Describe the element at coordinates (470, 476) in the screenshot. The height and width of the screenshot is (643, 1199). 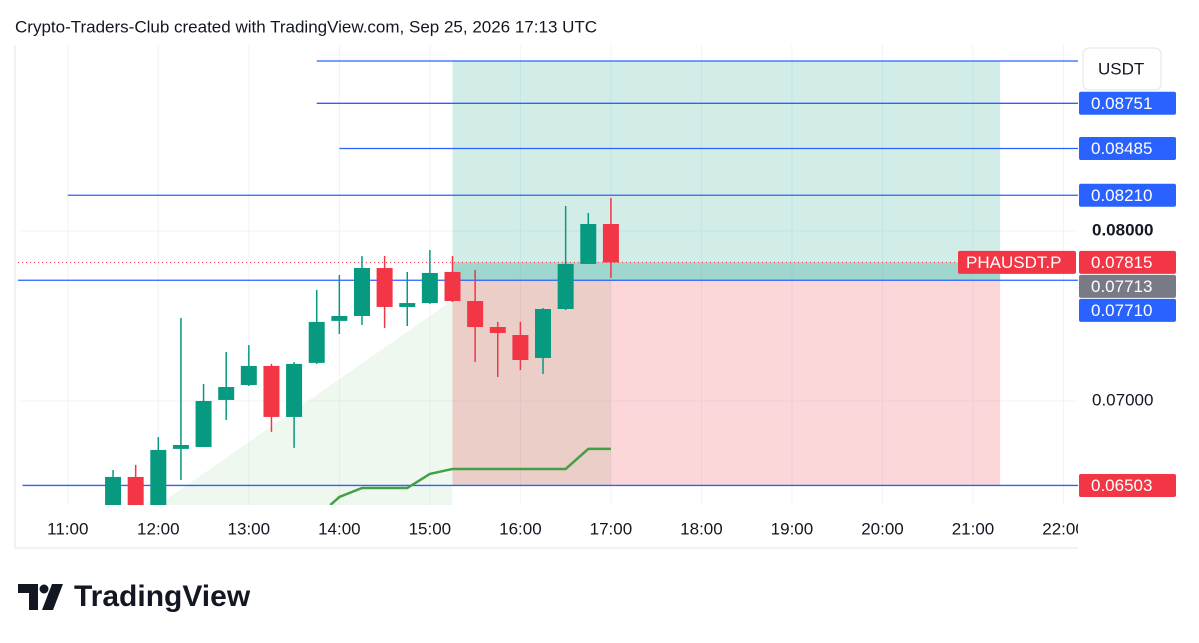
I see `ma-line` at that location.